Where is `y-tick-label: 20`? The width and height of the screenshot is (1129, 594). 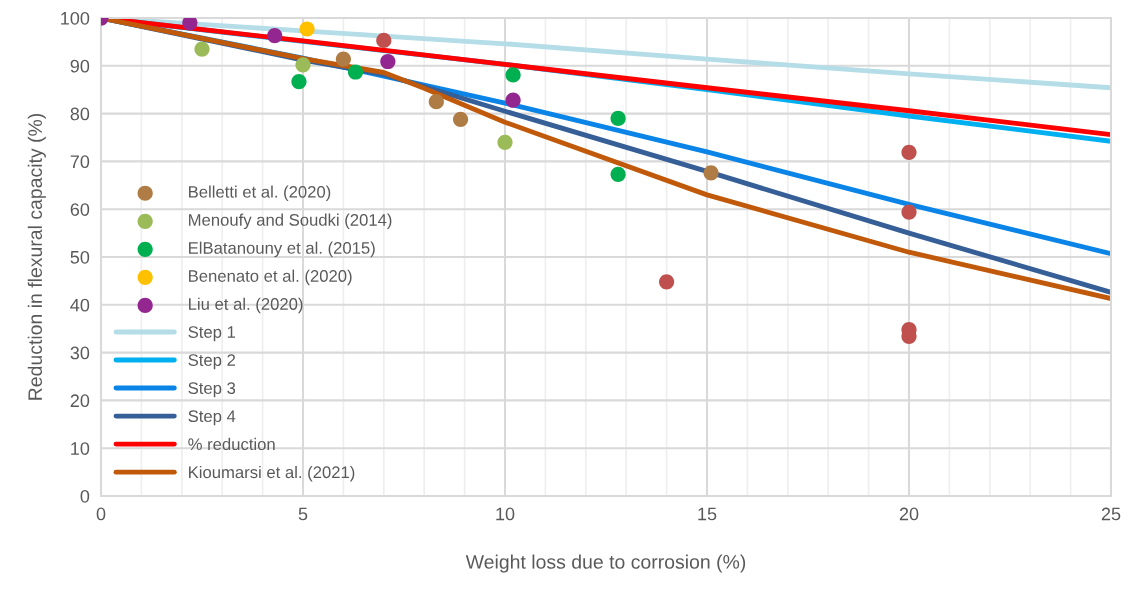 y-tick-label: 20 is located at coordinates (80, 401).